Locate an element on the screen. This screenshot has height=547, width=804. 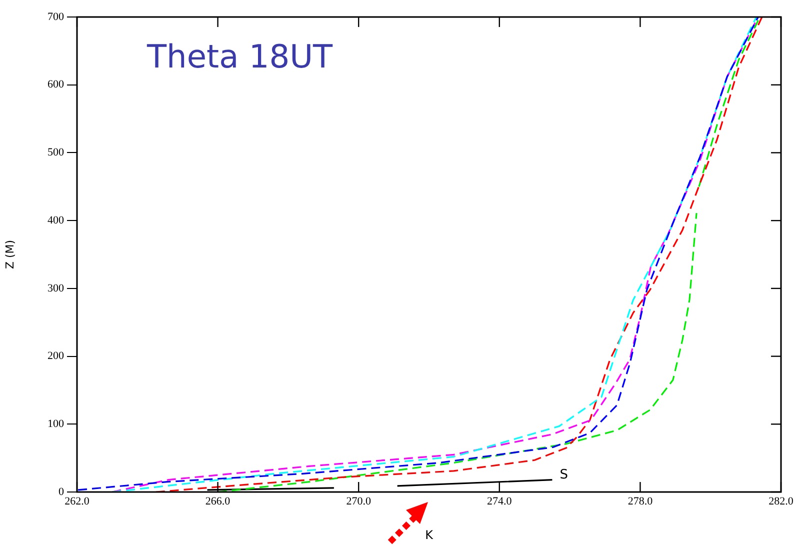
x-tick-label: 262.0 is located at coordinates (77, 501).